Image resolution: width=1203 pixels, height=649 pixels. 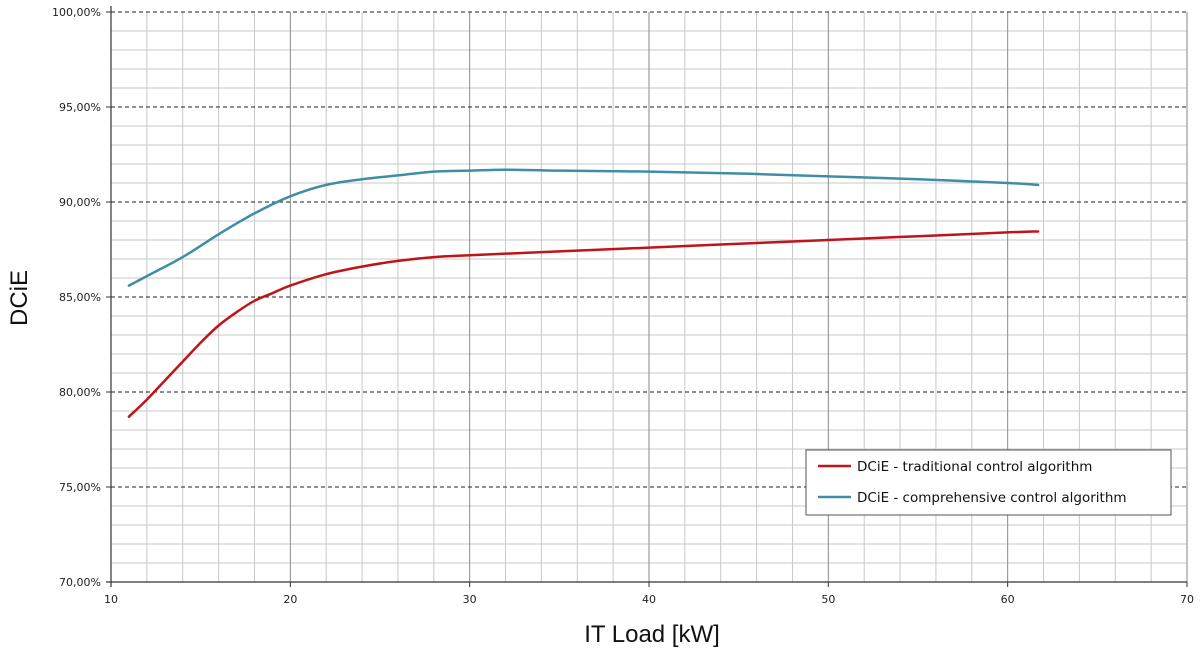 What do you see at coordinates (76, 12) in the screenshot?
I see `y-tick-label: 100,00%` at bounding box center [76, 12].